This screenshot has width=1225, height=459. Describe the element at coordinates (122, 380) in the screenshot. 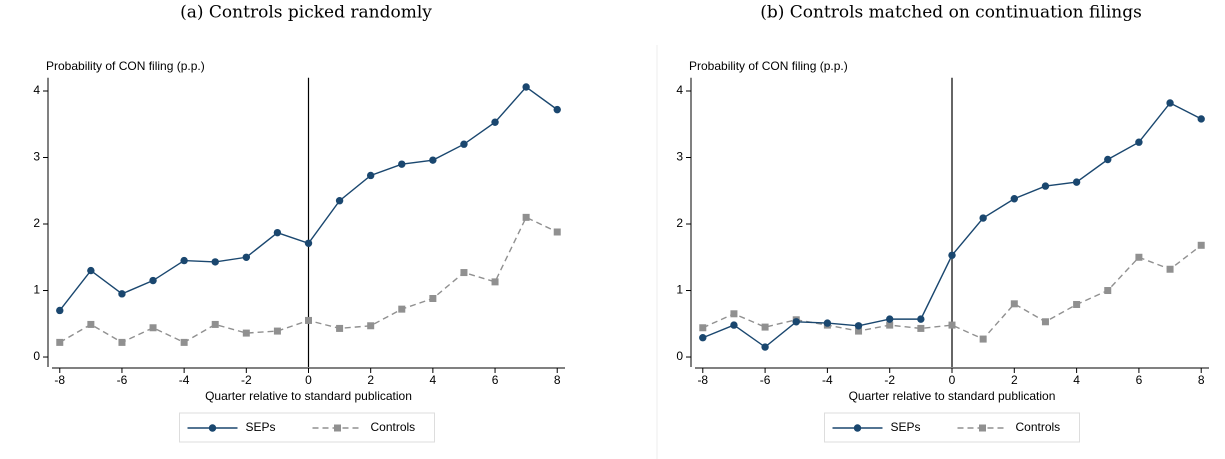

I see `x-tick-label: -6` at that location.